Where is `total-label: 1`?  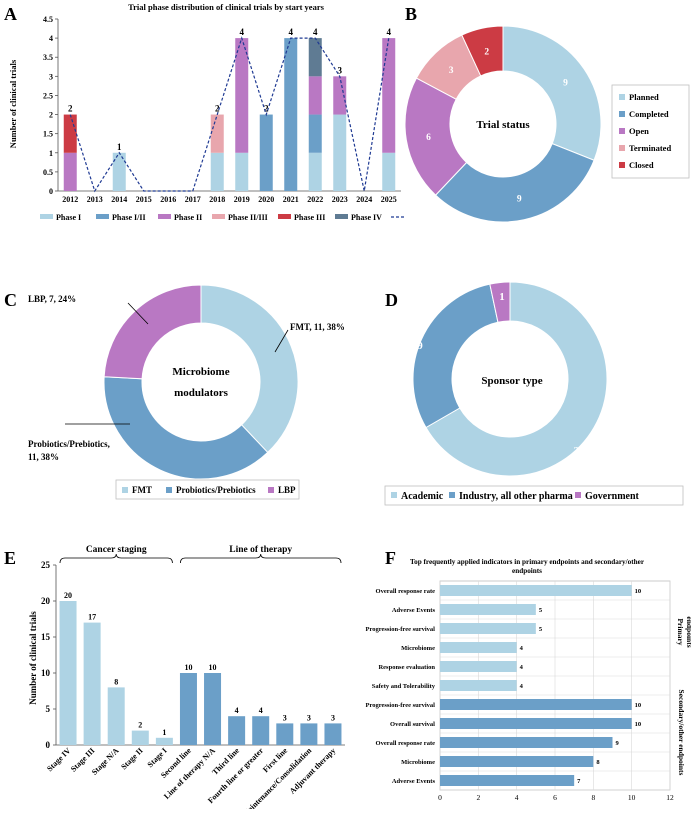
total-label: 1 is located at coordinates (119, 147).